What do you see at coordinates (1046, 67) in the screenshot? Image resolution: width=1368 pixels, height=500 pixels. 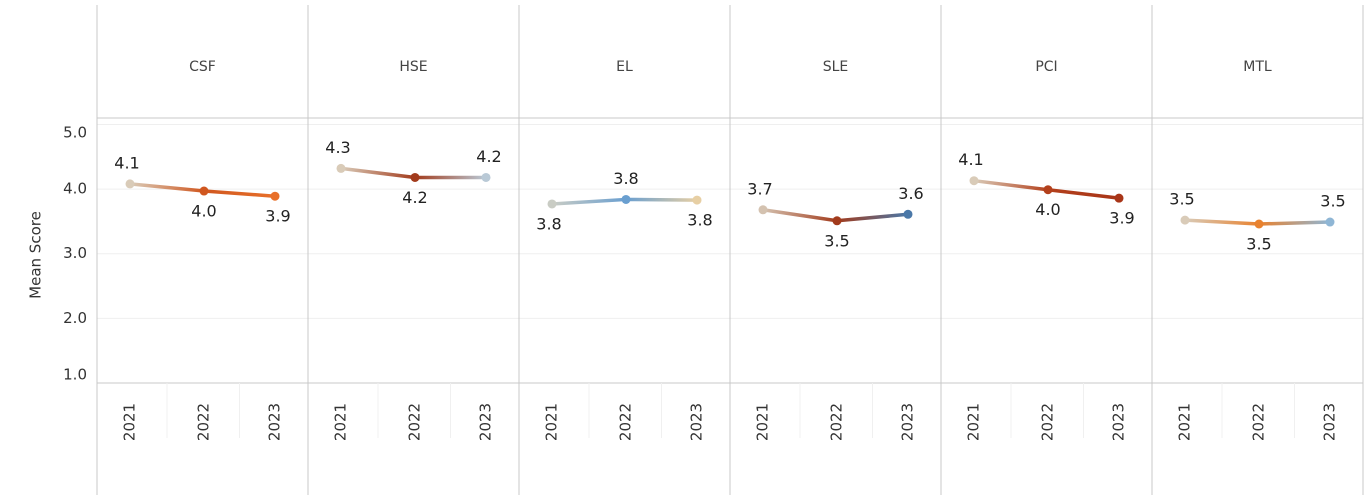 I see `panel-header: PCI` at bounding box center [1046, 67].